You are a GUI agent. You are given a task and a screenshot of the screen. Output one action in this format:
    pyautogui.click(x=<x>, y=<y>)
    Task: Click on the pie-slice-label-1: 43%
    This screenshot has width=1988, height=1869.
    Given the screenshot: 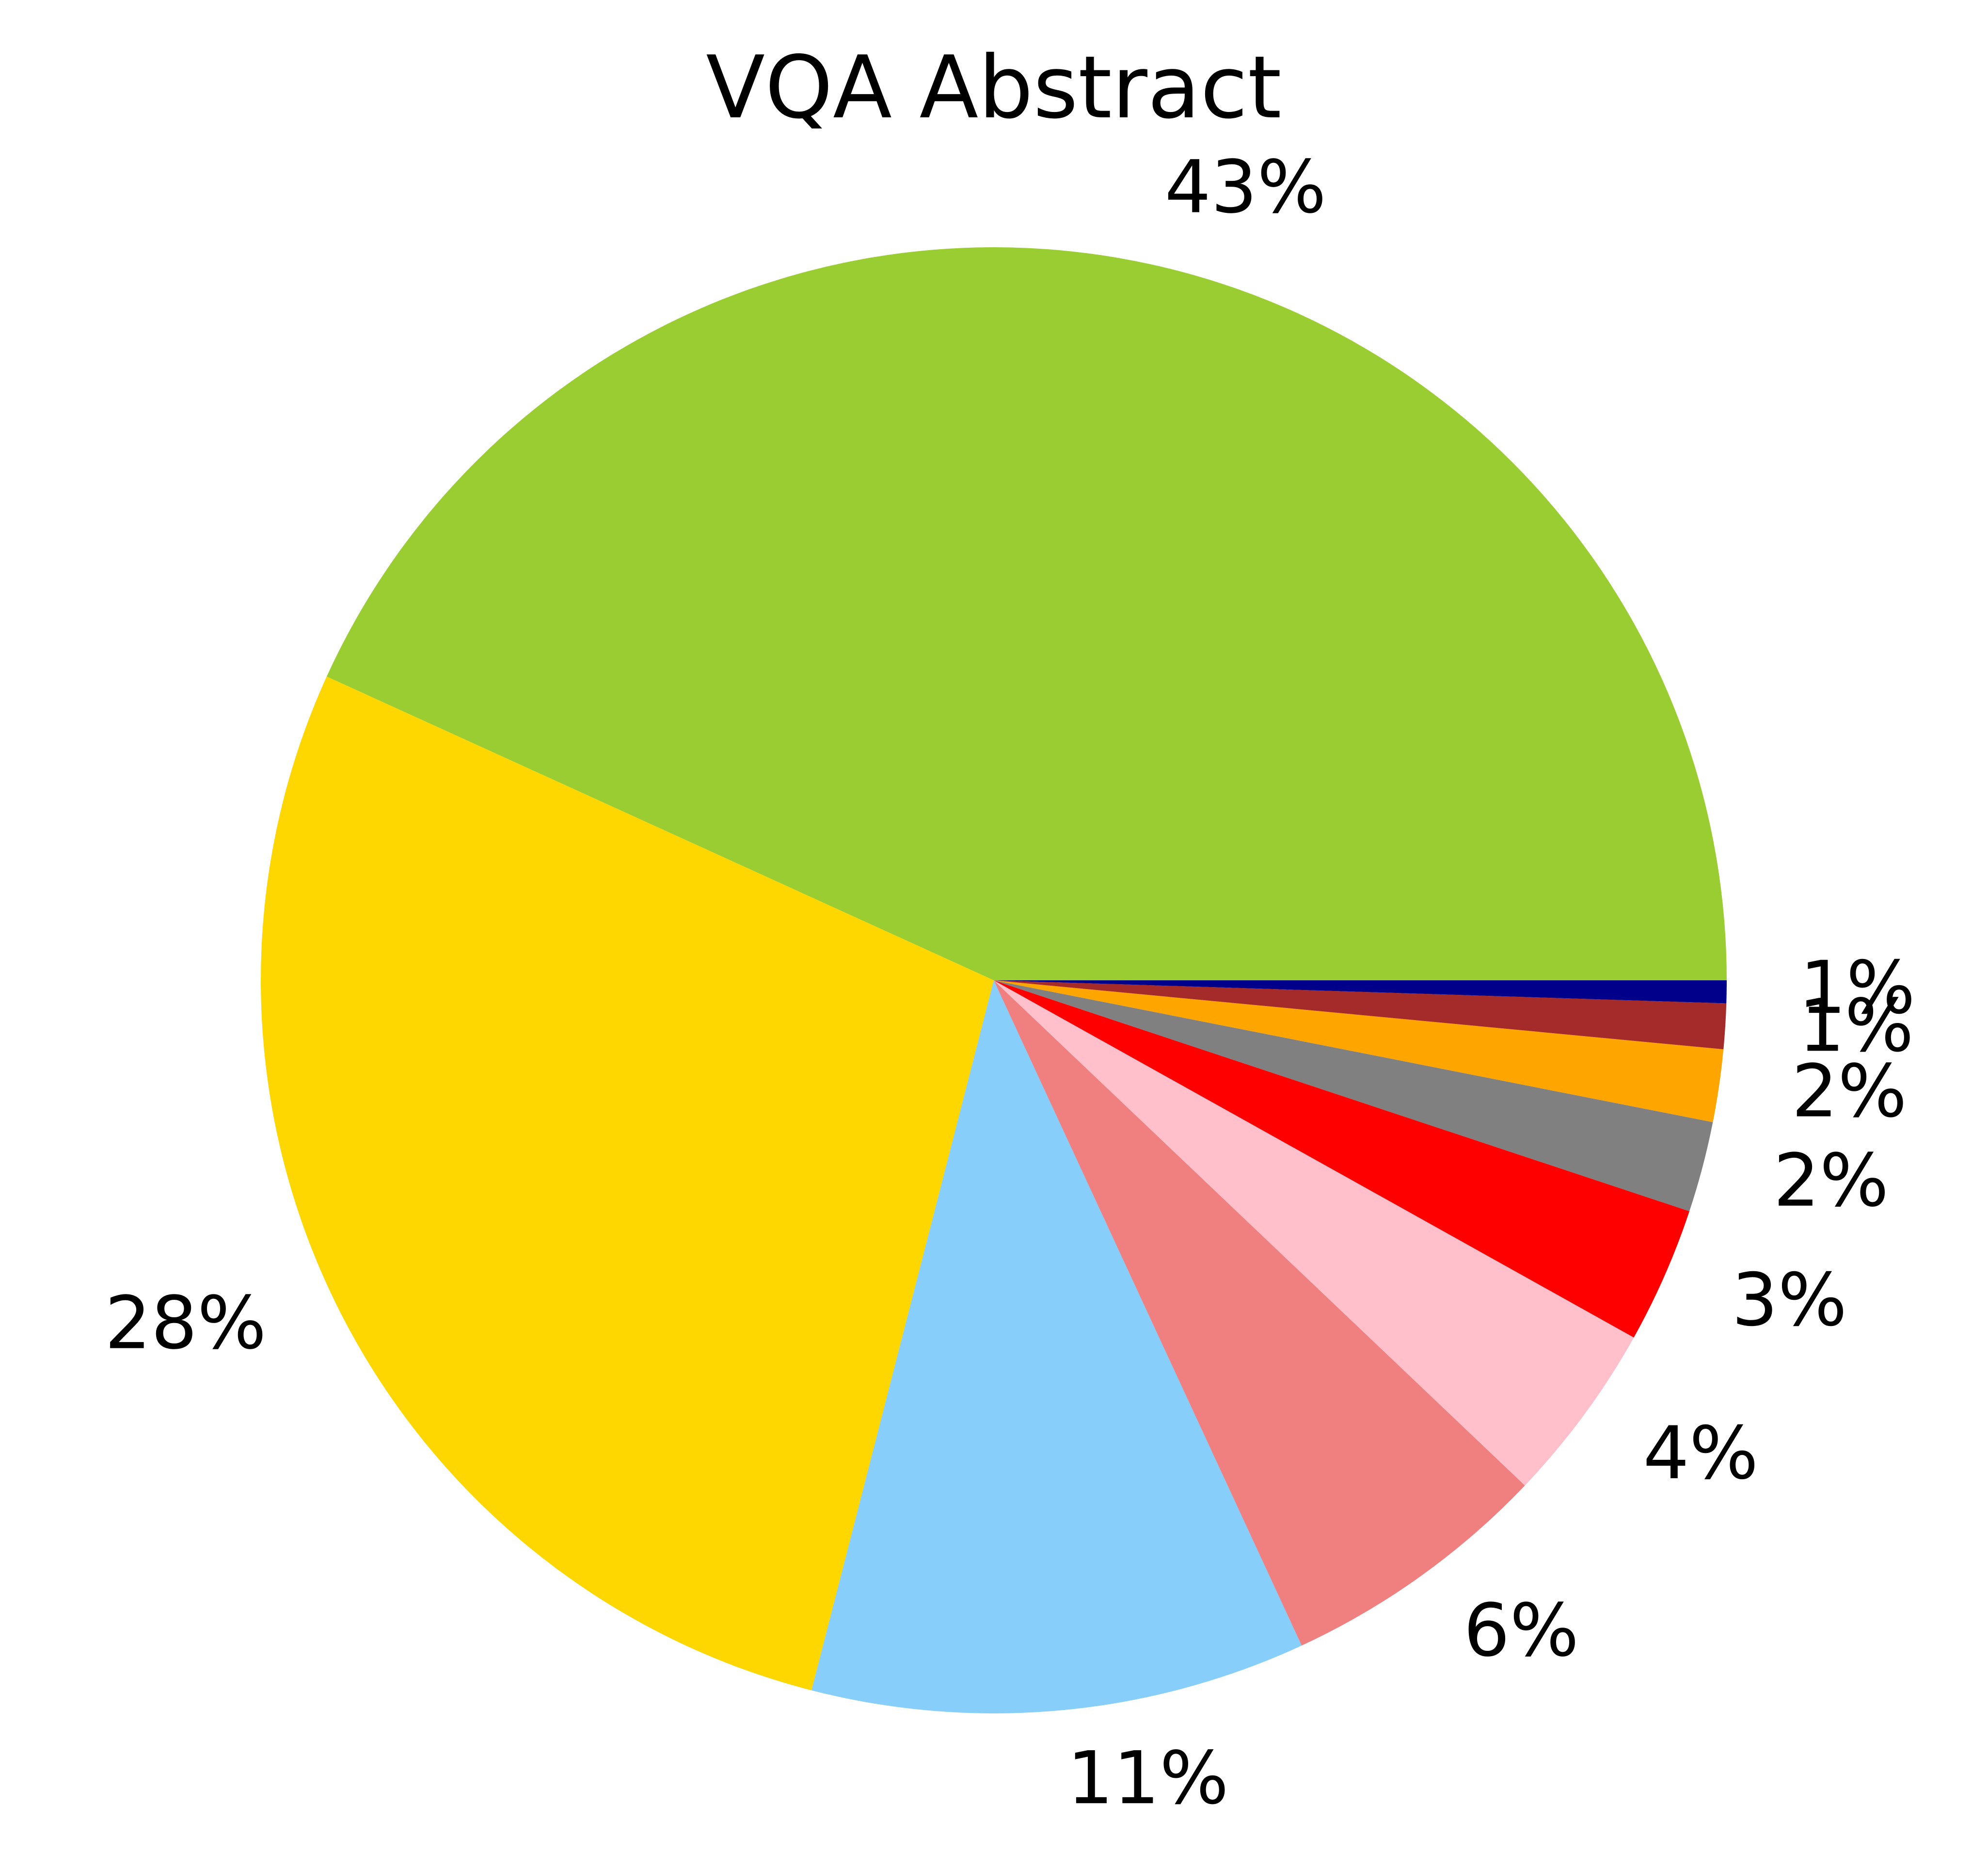 What is the action you would take?
    pyautogui.click(x=1245, y=187)
    